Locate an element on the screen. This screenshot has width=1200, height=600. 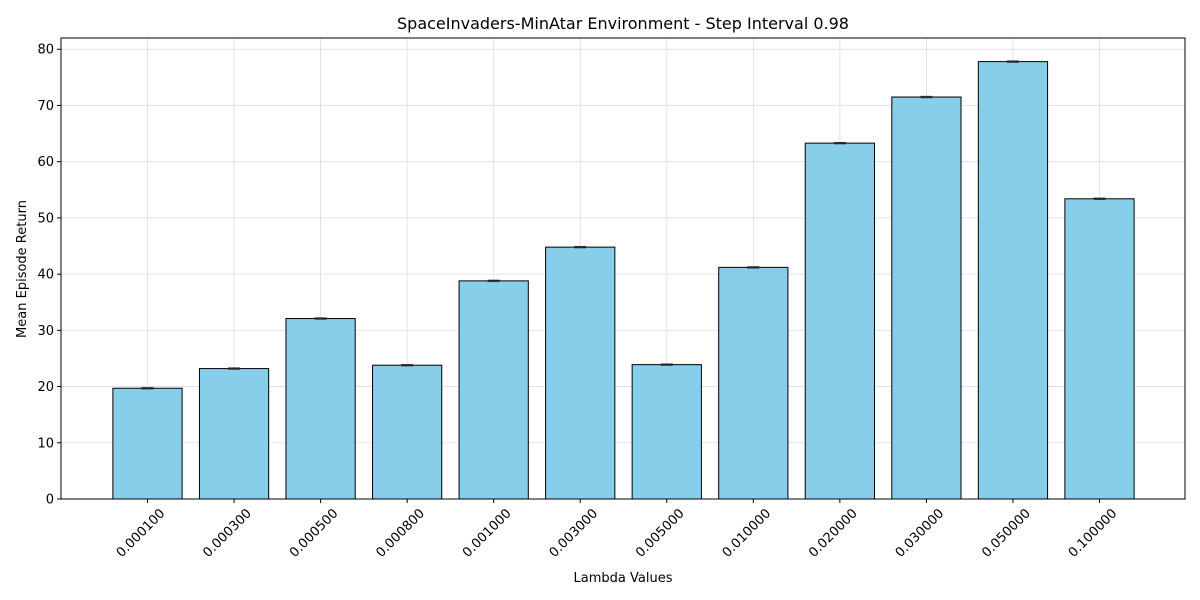
y-tick-label: 80 is located at coordinates (45, 50).